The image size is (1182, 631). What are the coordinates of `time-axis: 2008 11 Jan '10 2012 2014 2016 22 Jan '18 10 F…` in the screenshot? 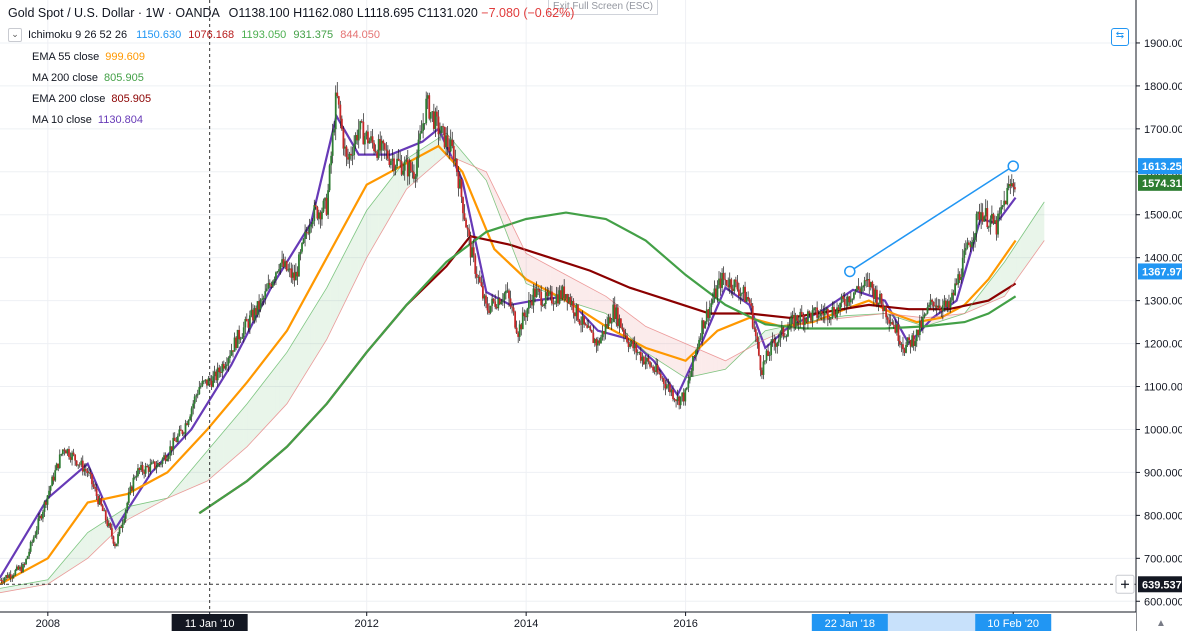 It's located at (568, 621).